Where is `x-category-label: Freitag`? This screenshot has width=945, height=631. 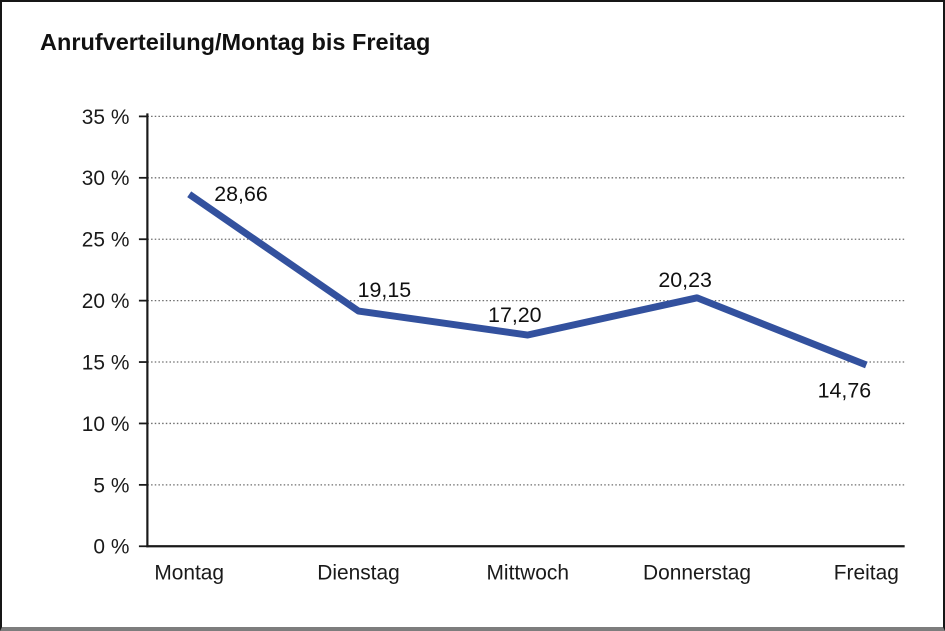 x-category-label: Freitag is located at coordinates (866, 573).